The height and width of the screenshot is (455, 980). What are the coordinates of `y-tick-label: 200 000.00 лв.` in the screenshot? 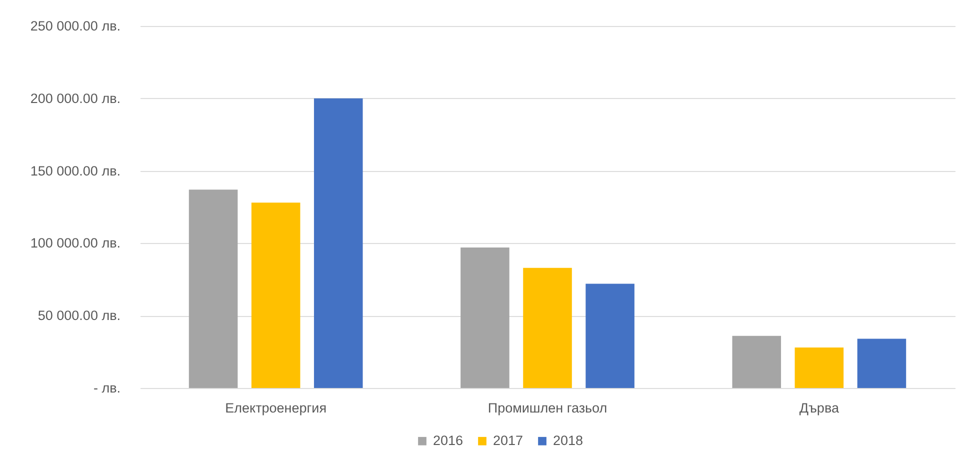 It's located at (75, 98).